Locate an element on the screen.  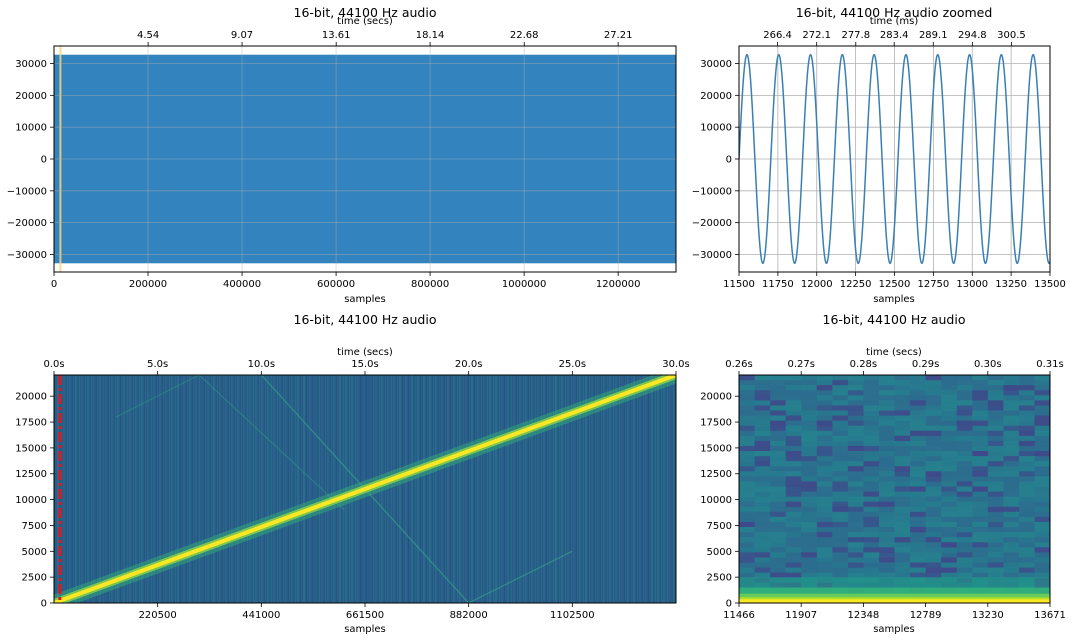
top-tick-label: 0.27s is located at coordinates (800, 364).